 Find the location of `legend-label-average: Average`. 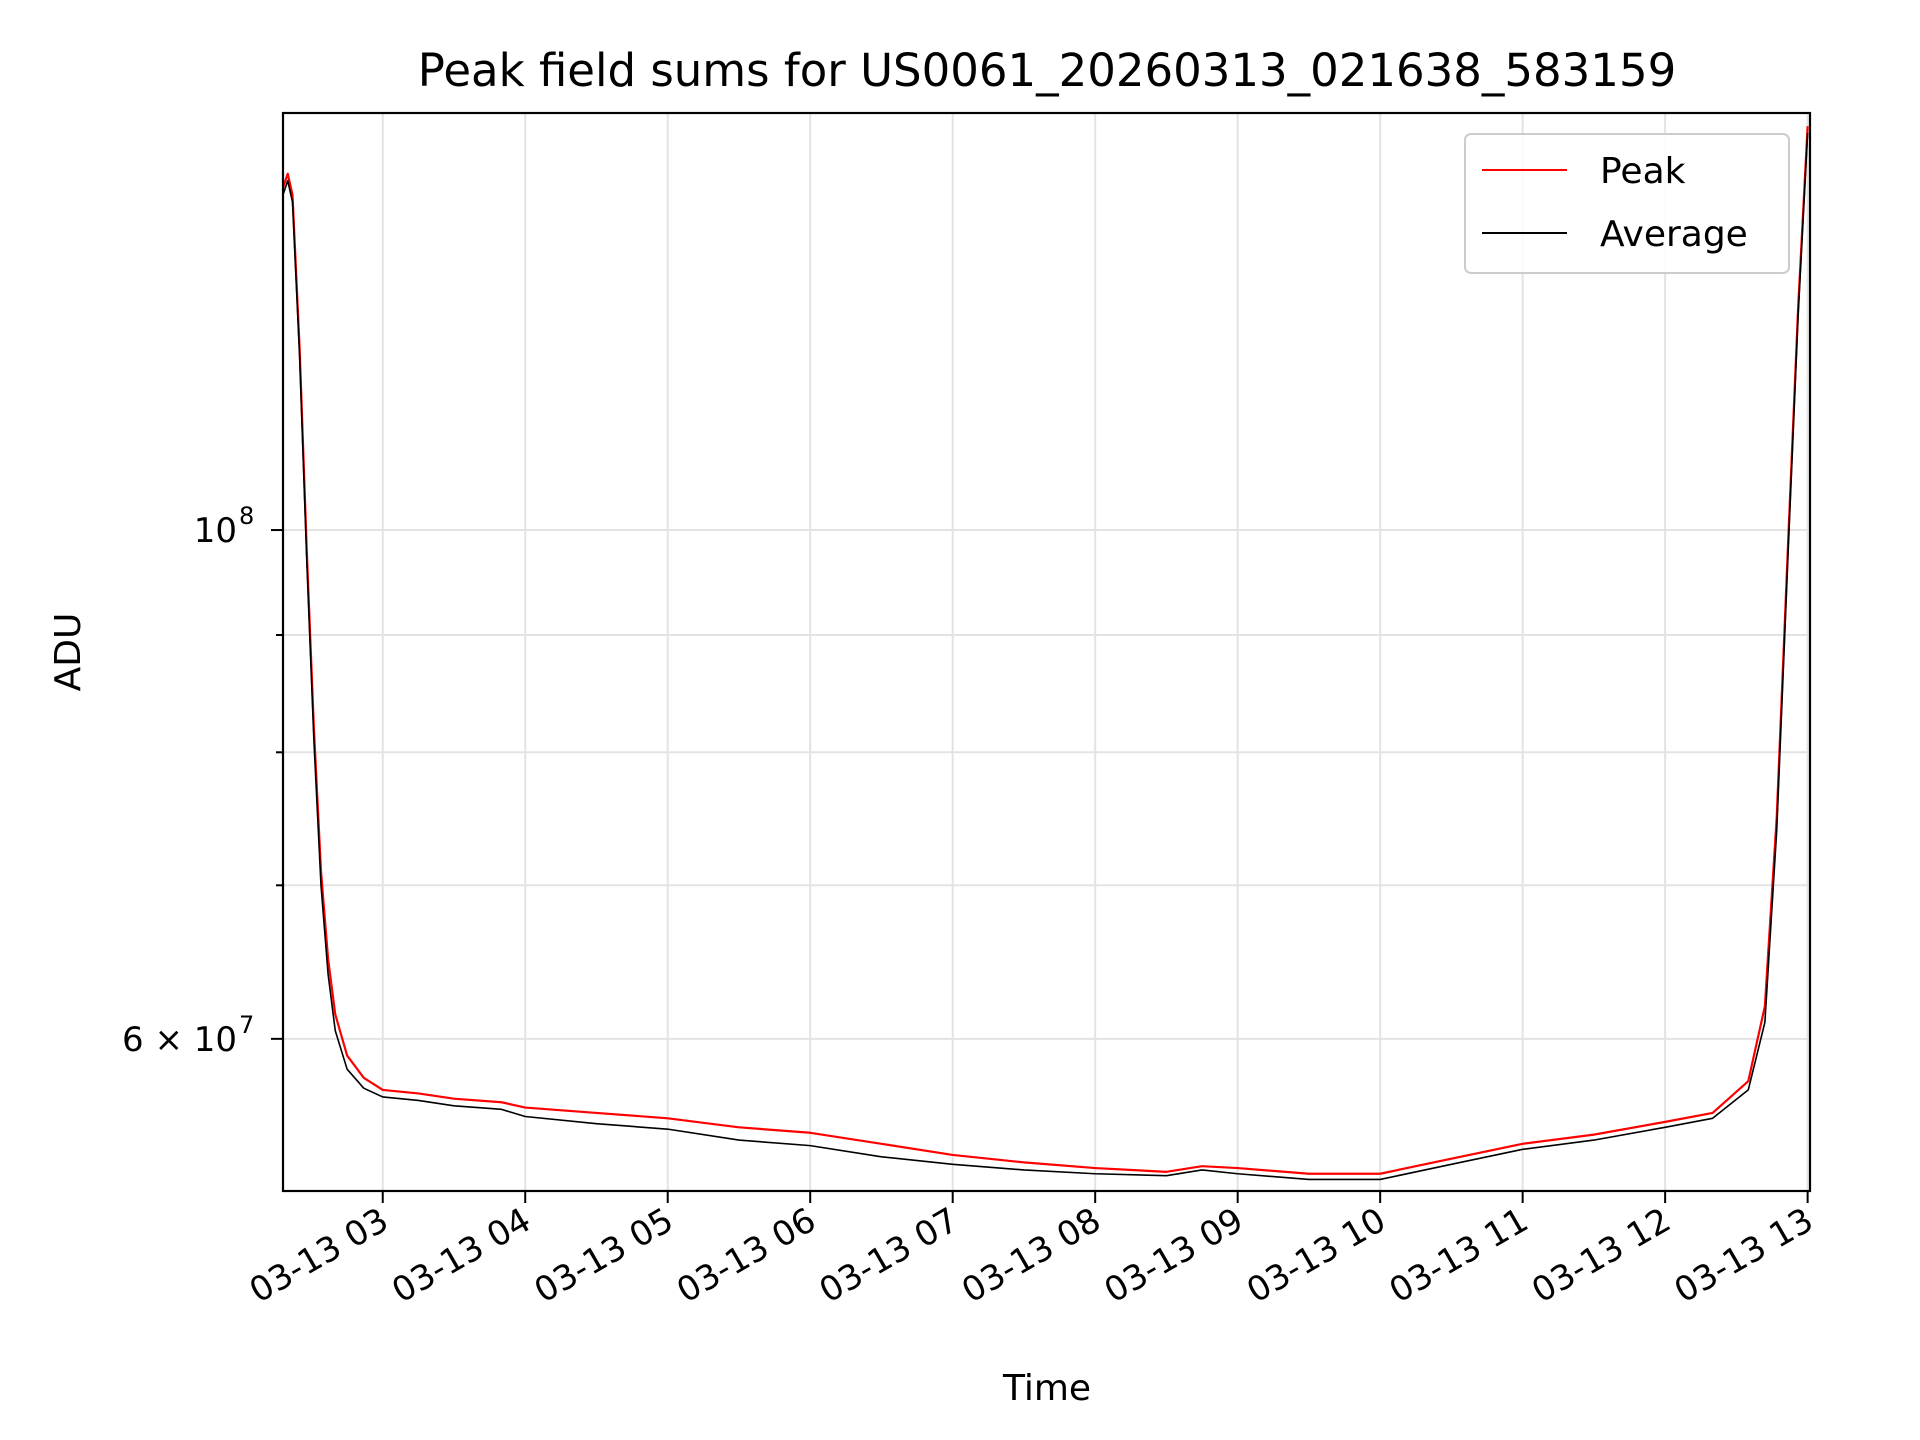

legend-label-average: Average is located at coordinates (1674, 234).